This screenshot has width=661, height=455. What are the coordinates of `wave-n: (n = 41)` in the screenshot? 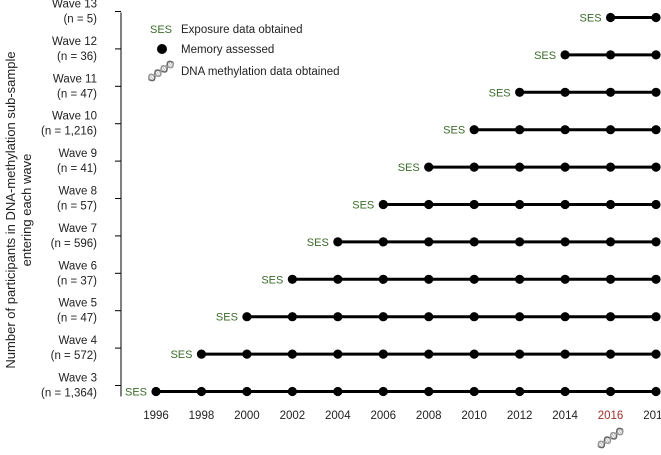 It's located at (77, 169).